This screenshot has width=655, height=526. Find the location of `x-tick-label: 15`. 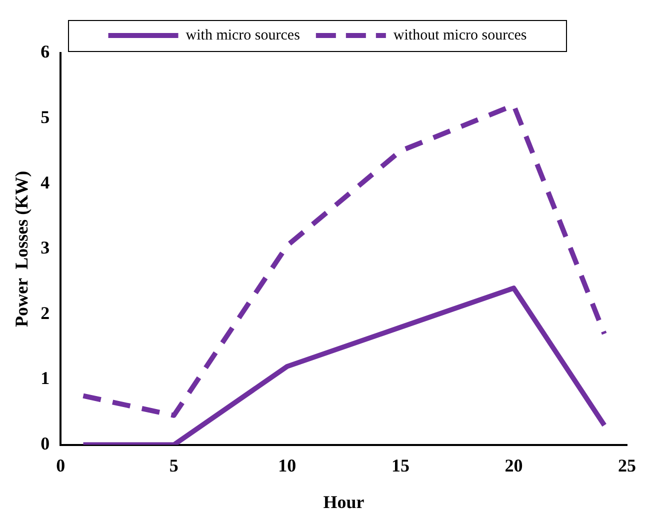

x-tick-label: 15 is located at coordinates (400, 465).